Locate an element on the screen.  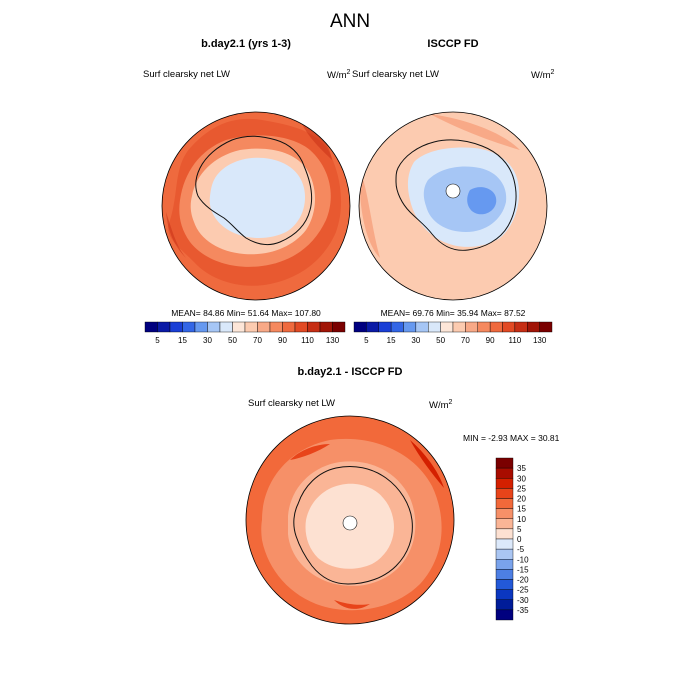
panel-a-stats: MEAN= 84.86 Min= 51.64 Max= 107.80 is located at coordinates (246, 313).